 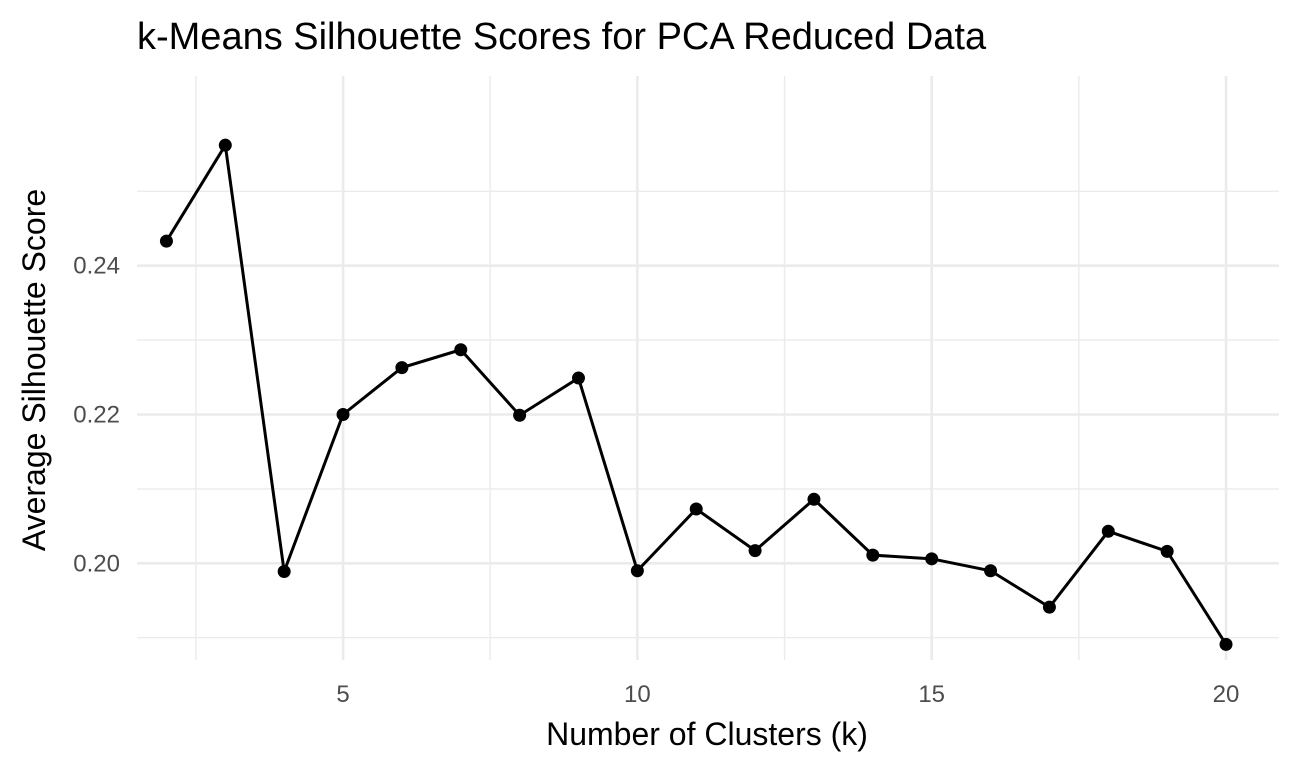 What do you see at coordinates (637, 694) in the screenshot?
I see `x-tick-label: 10` at bounding box center [637, 694].